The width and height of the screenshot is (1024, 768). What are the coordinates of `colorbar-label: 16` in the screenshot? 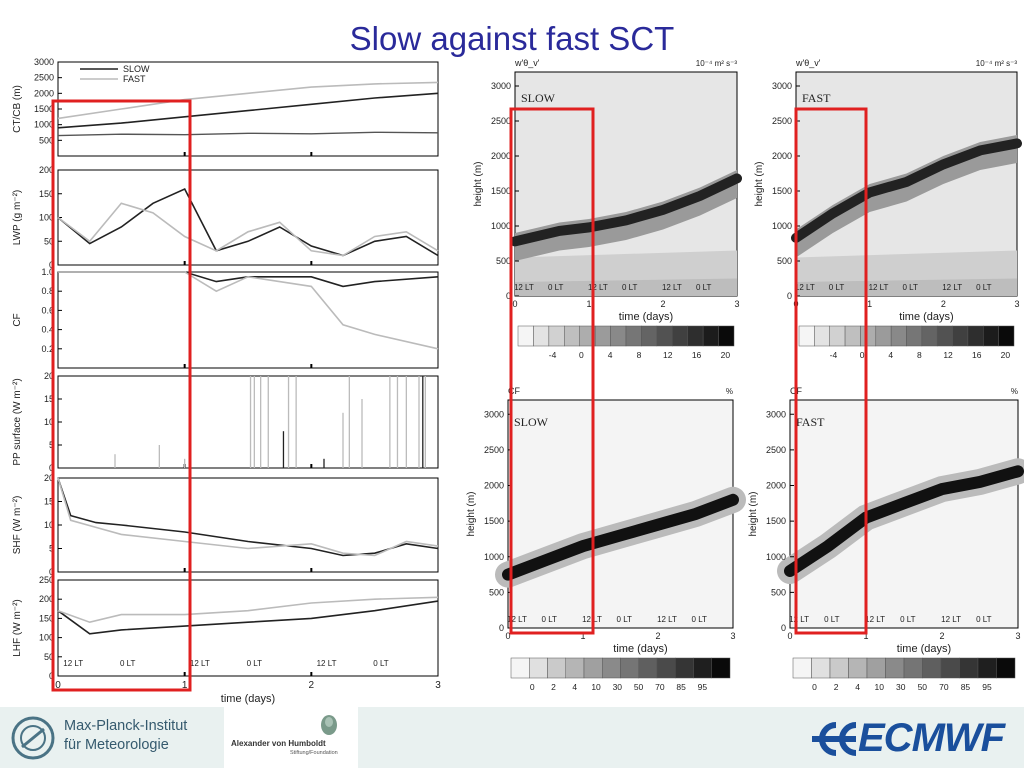 It's located at (977, 355).